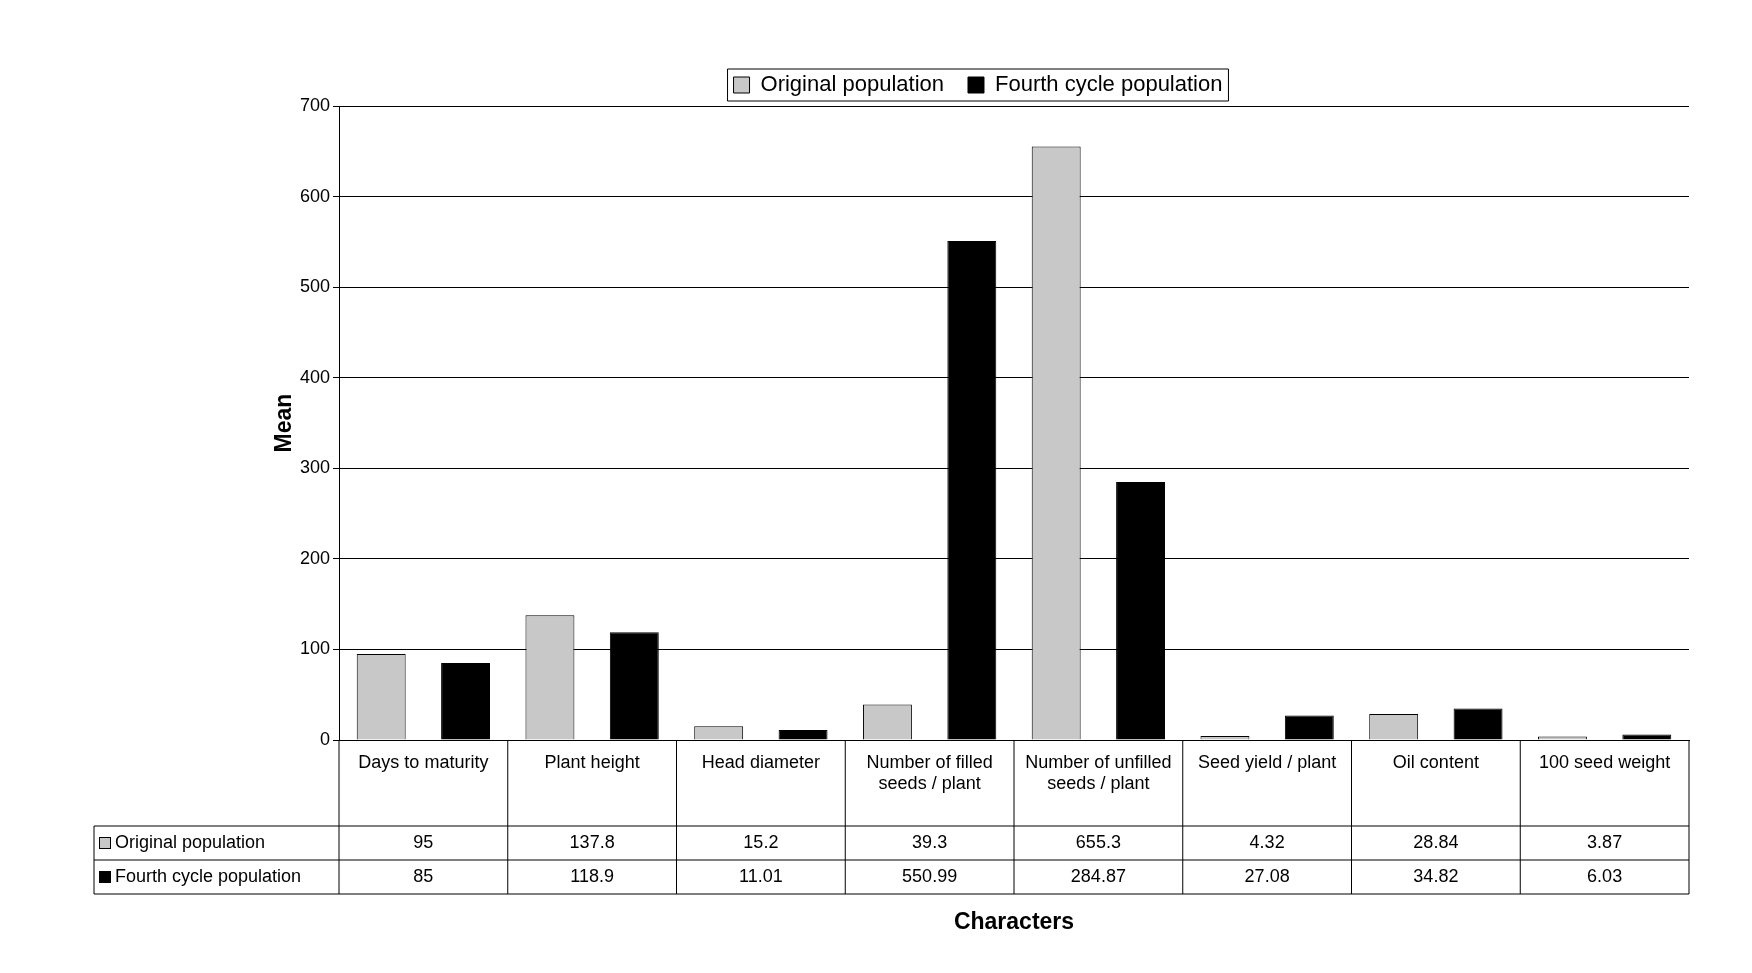 The width and height of the screenshot is (1752, 973). Describe the element at coordinates (1436, 841) in the screenshot. I see `data-label: 28.84` at that location.